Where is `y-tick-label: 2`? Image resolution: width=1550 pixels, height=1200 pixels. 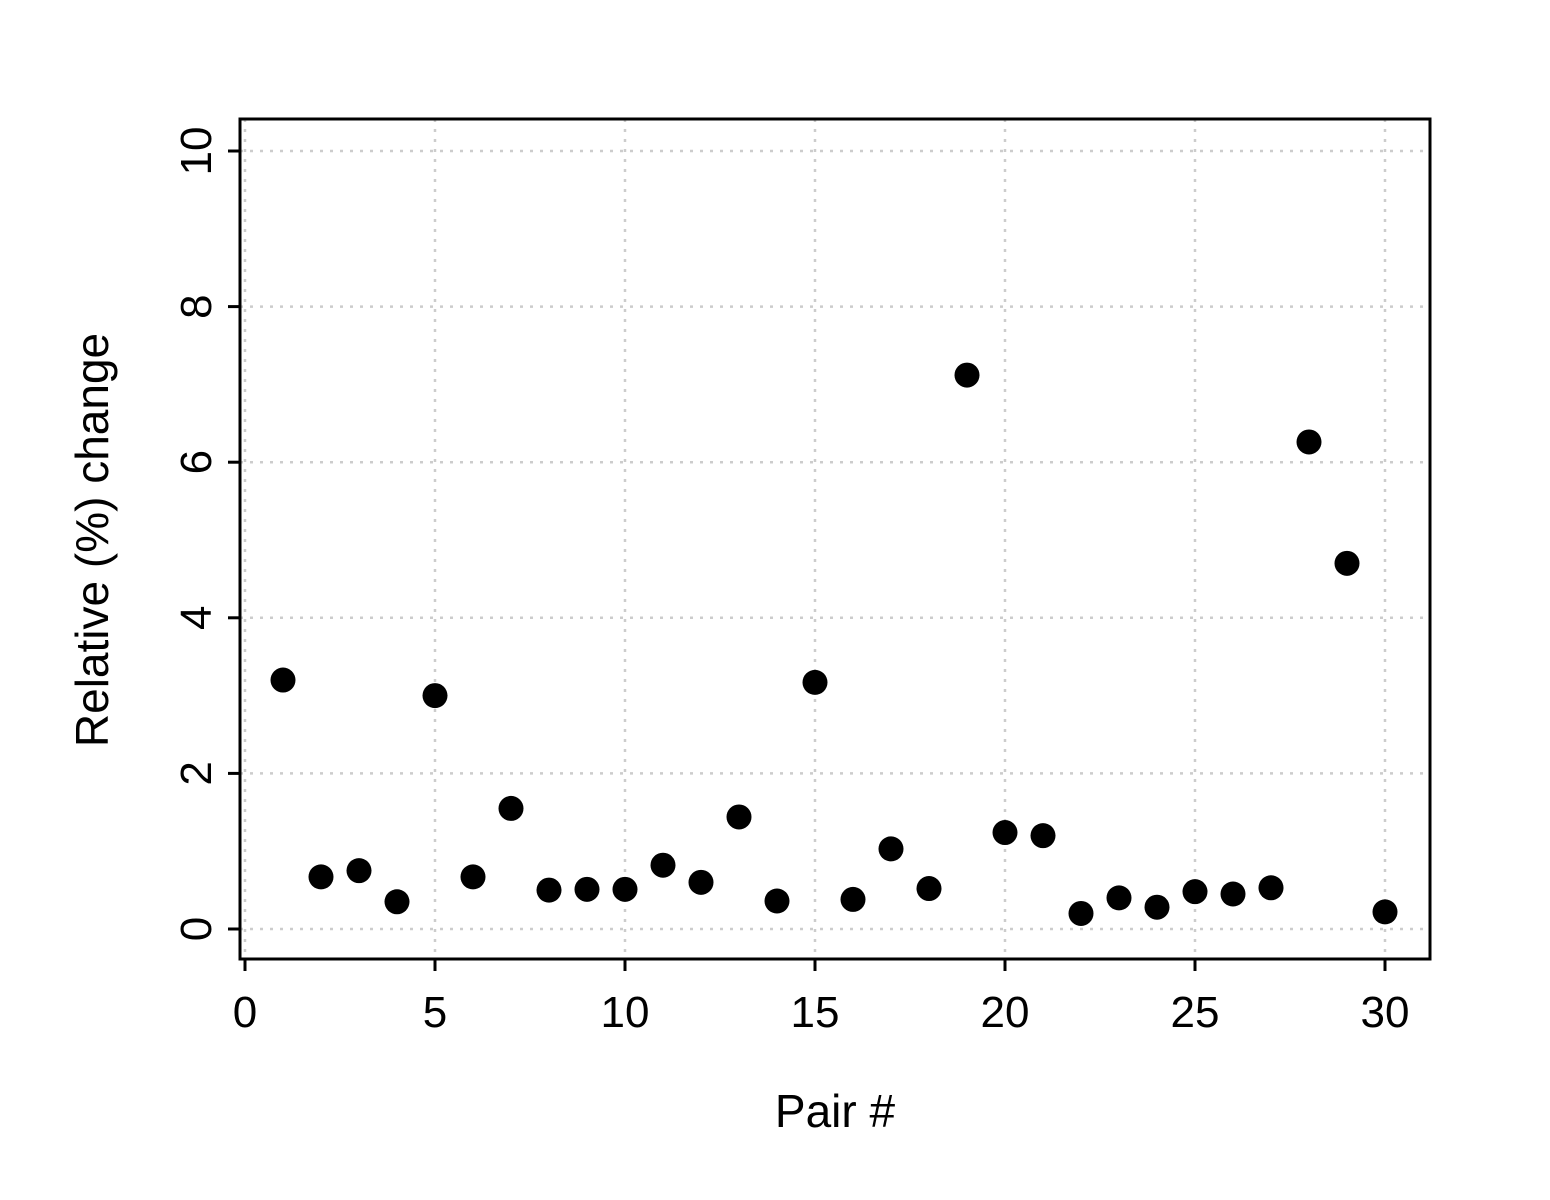
y-tick-label: 2 is located at coordinates (196, 773).